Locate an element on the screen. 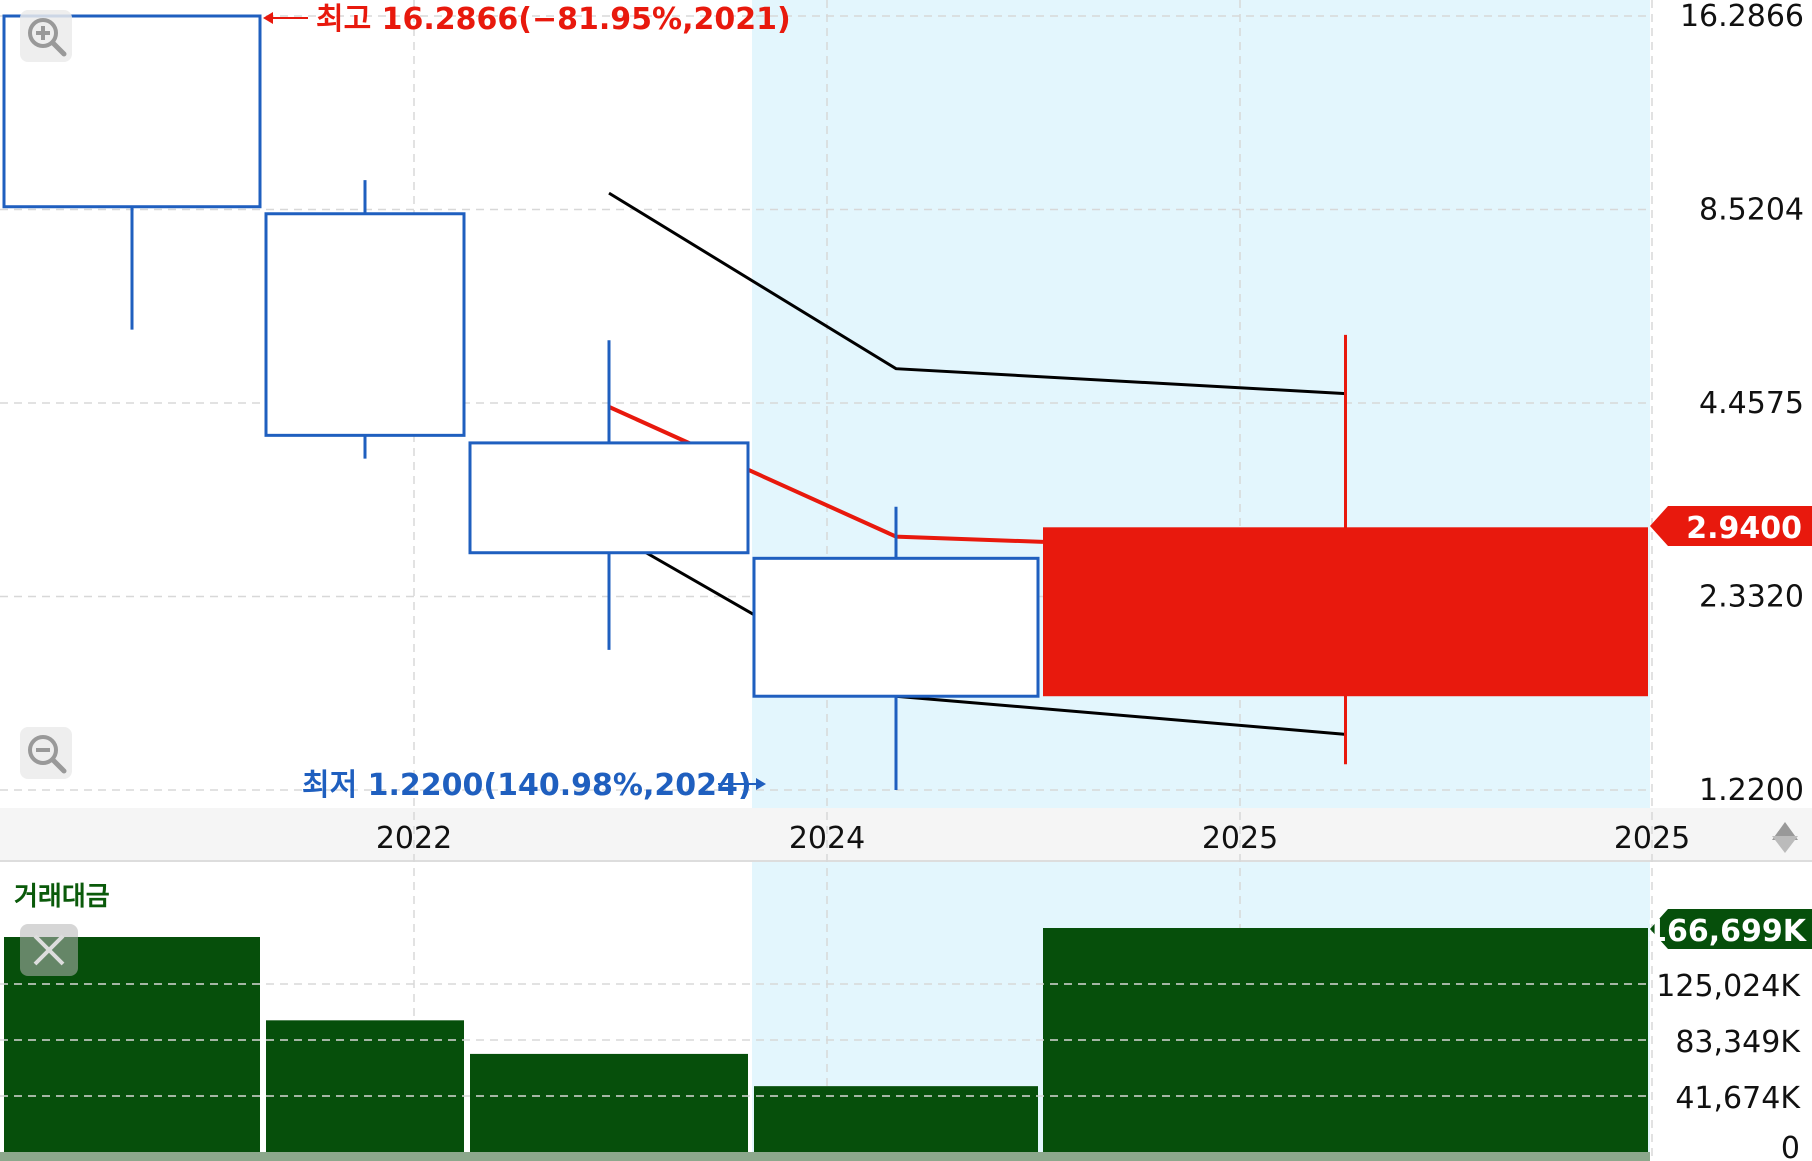 This screenshot has height=1161, width=1812. volume-tick-label: 41,674K is located at coordinates (1738, 1098).